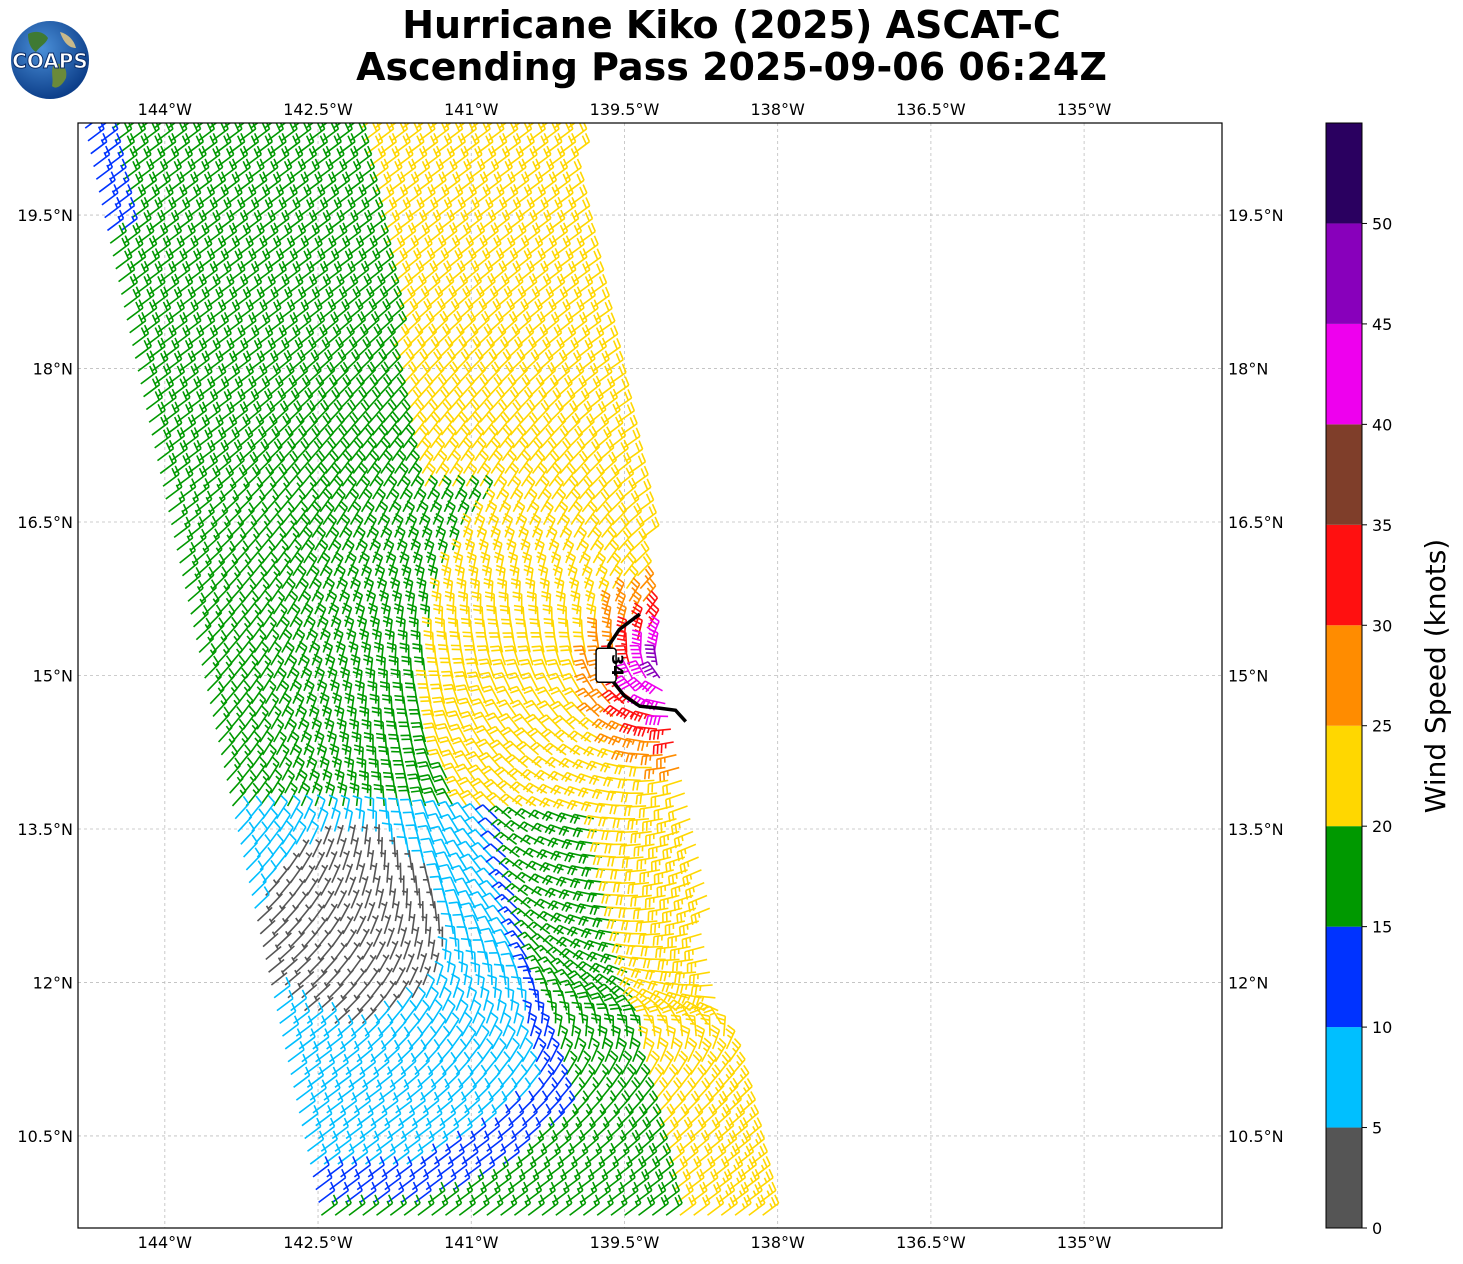 This screenshot has height=1264, width=1463. I want to click on colorbar-tick-label: 0, so click(1377, 1228).